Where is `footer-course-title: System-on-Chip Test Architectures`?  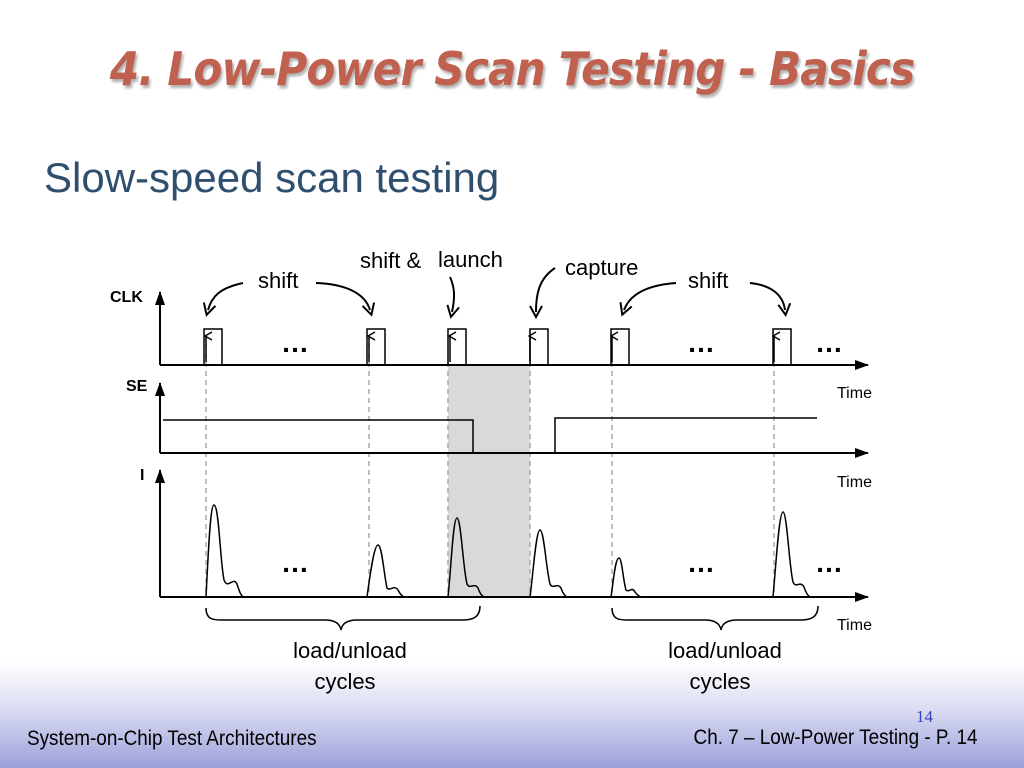 footer-course-title: System-on-Chip Test Architectures is located at coordinates (172, 738).